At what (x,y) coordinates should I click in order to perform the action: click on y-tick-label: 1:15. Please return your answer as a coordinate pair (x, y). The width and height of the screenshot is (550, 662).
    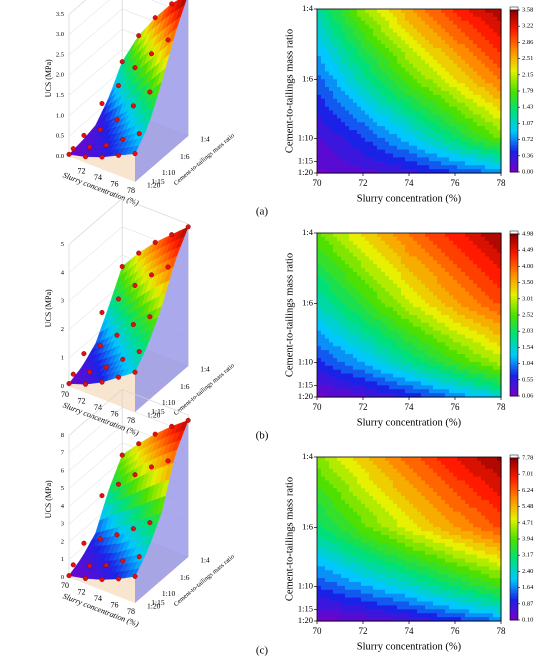
    Looking at the image, I should click on (158, 181).